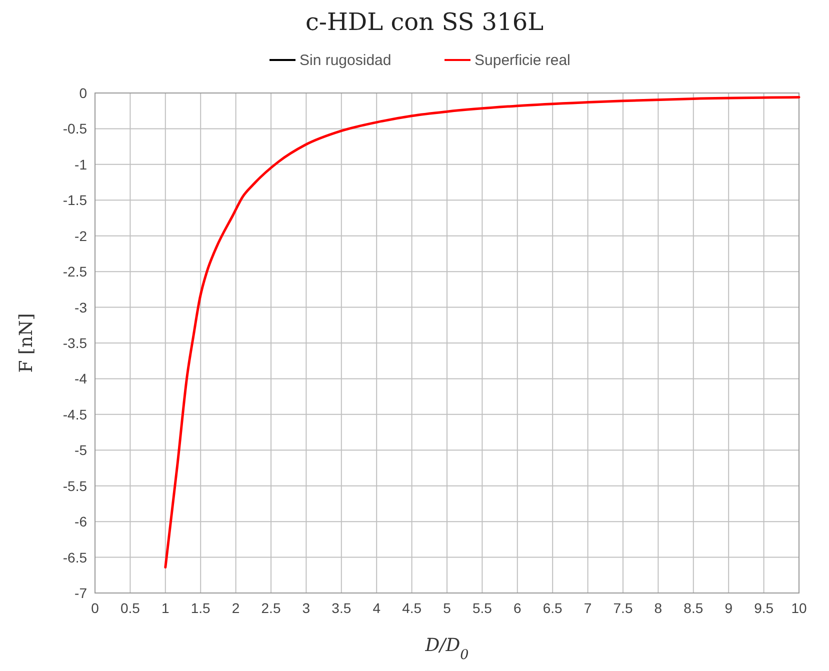 The height and width of the screenshot is (671, 829). I want to click on x-tick-label: 4.5, so click(412, 608).